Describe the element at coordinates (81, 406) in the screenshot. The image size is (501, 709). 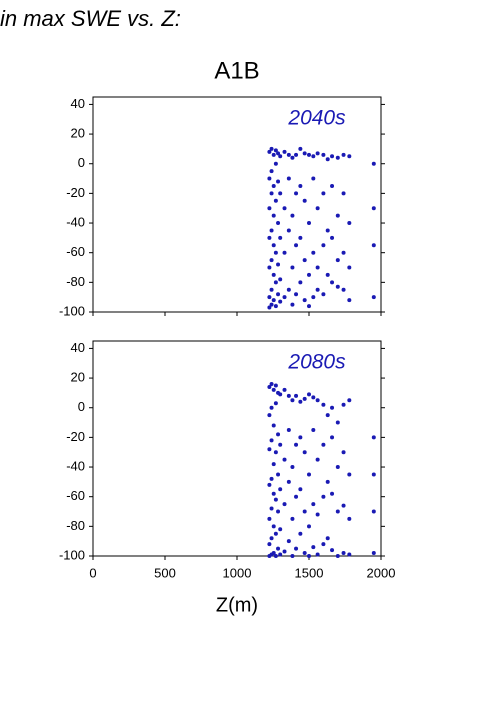
I see `y-tick-label: 0` at that location.